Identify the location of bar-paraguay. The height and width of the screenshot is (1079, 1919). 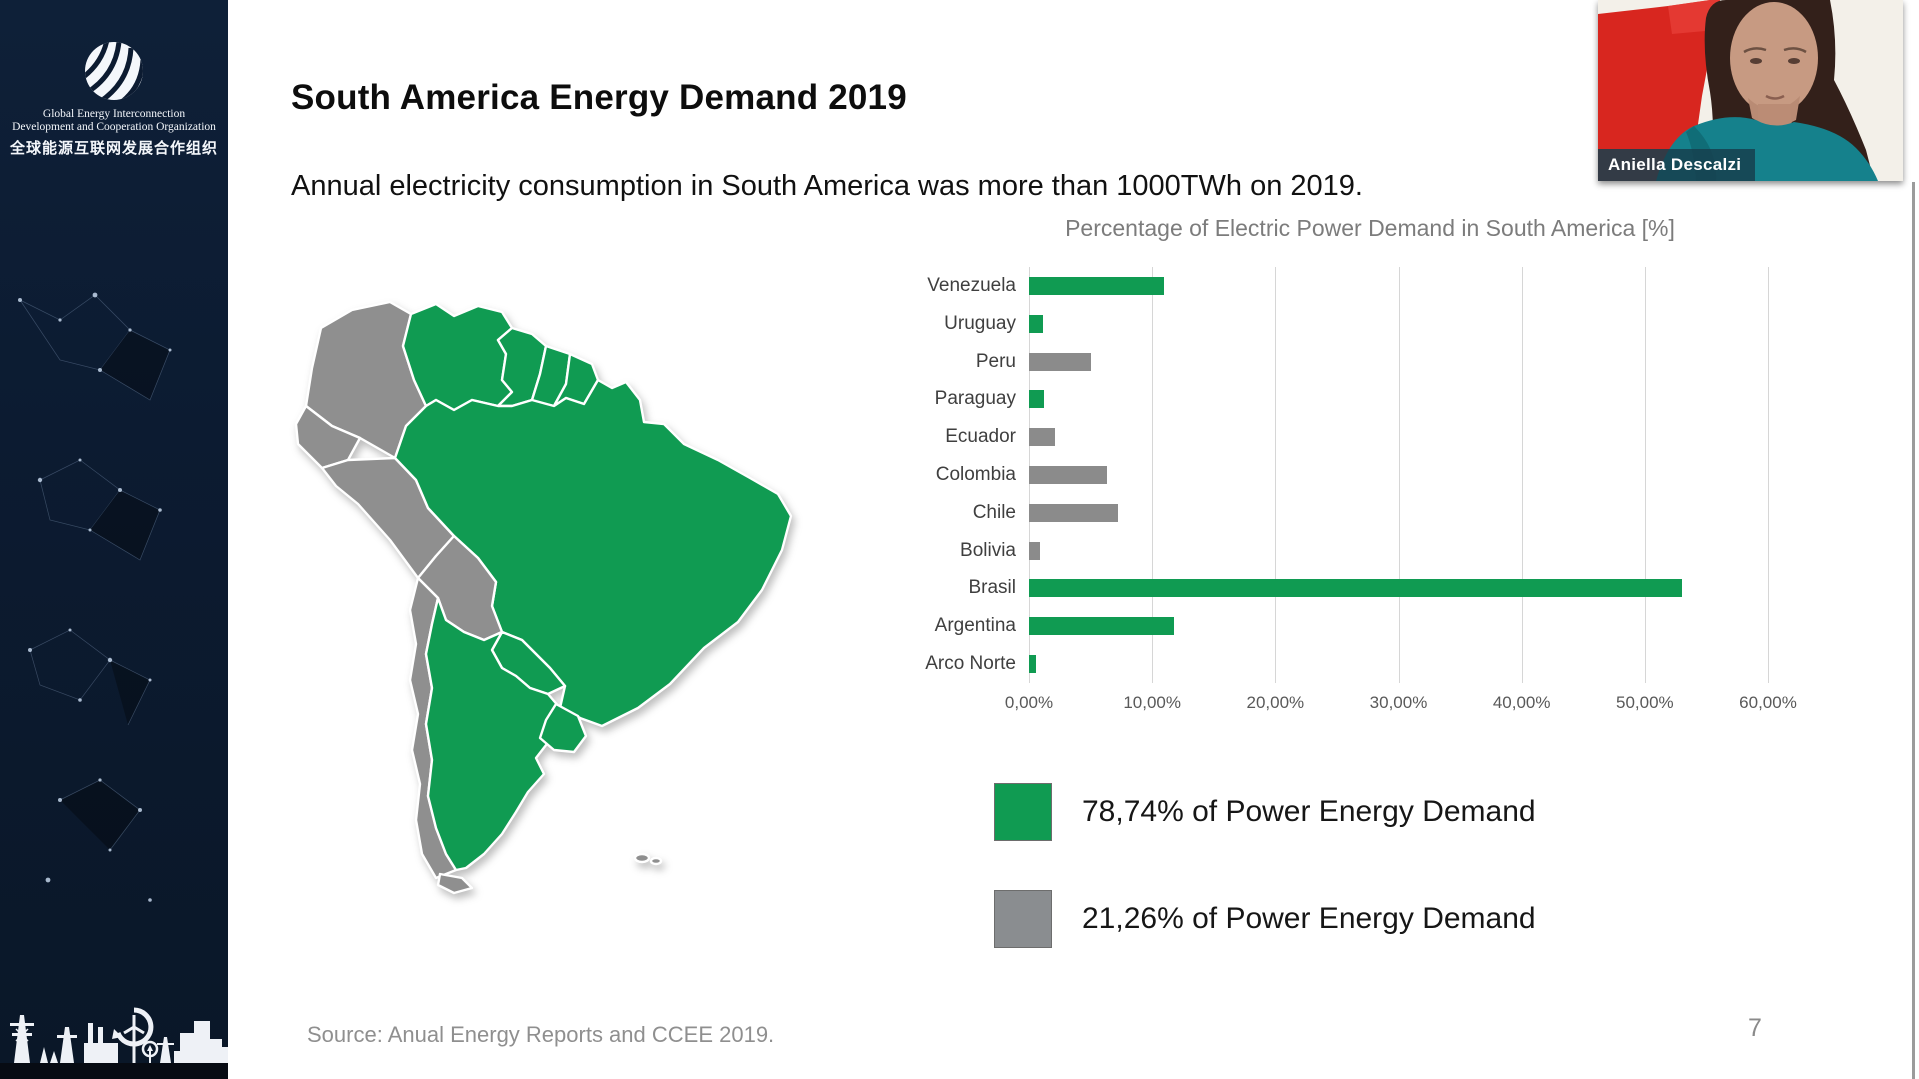
(1036, 399).